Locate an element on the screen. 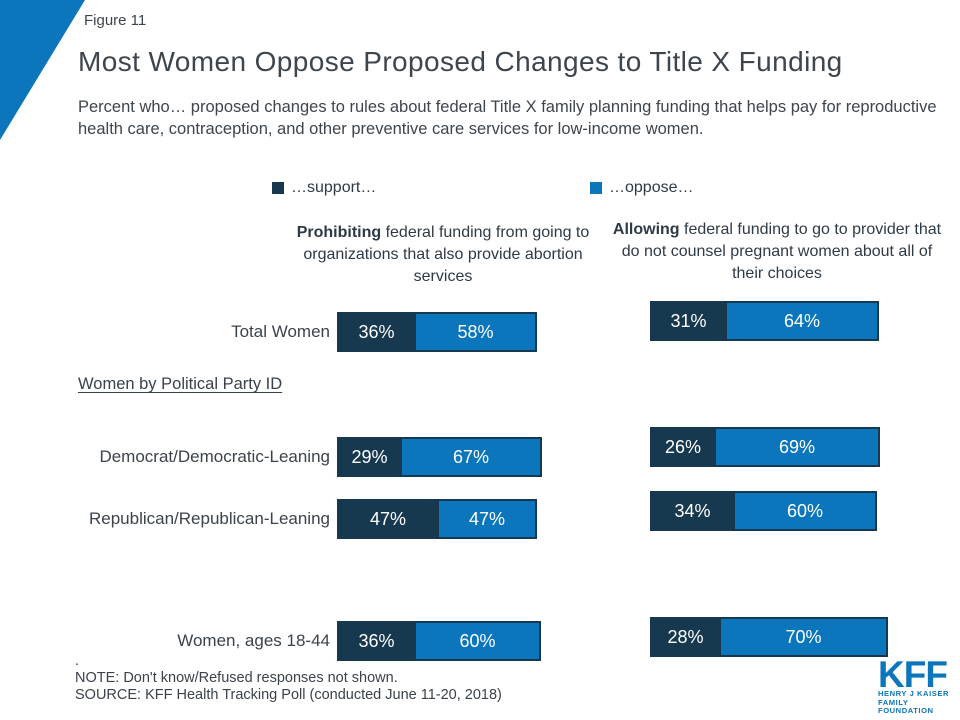 This screenshot has height=720, width=960. kff-logo-line1: HENRY J KAISER is located at coordinates (913, 693).